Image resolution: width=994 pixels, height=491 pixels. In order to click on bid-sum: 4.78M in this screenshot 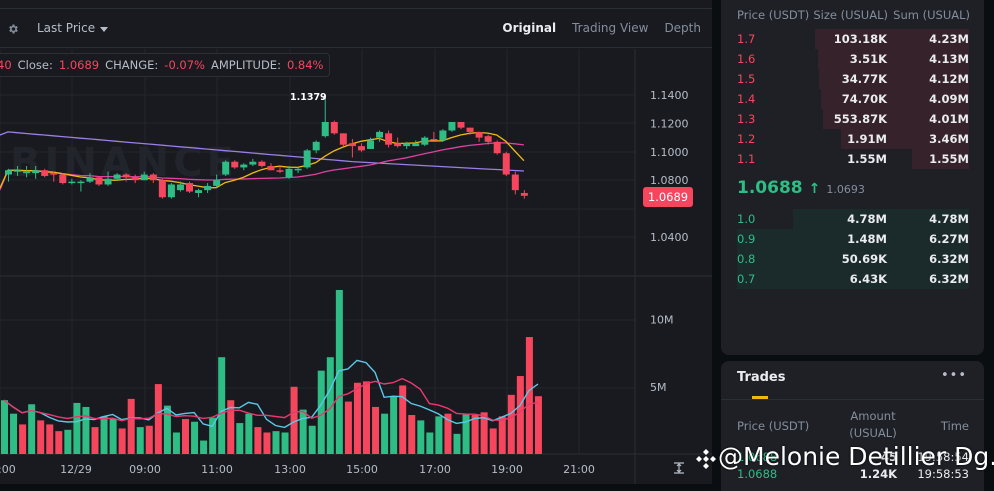, I will do `click(949, 219)`.